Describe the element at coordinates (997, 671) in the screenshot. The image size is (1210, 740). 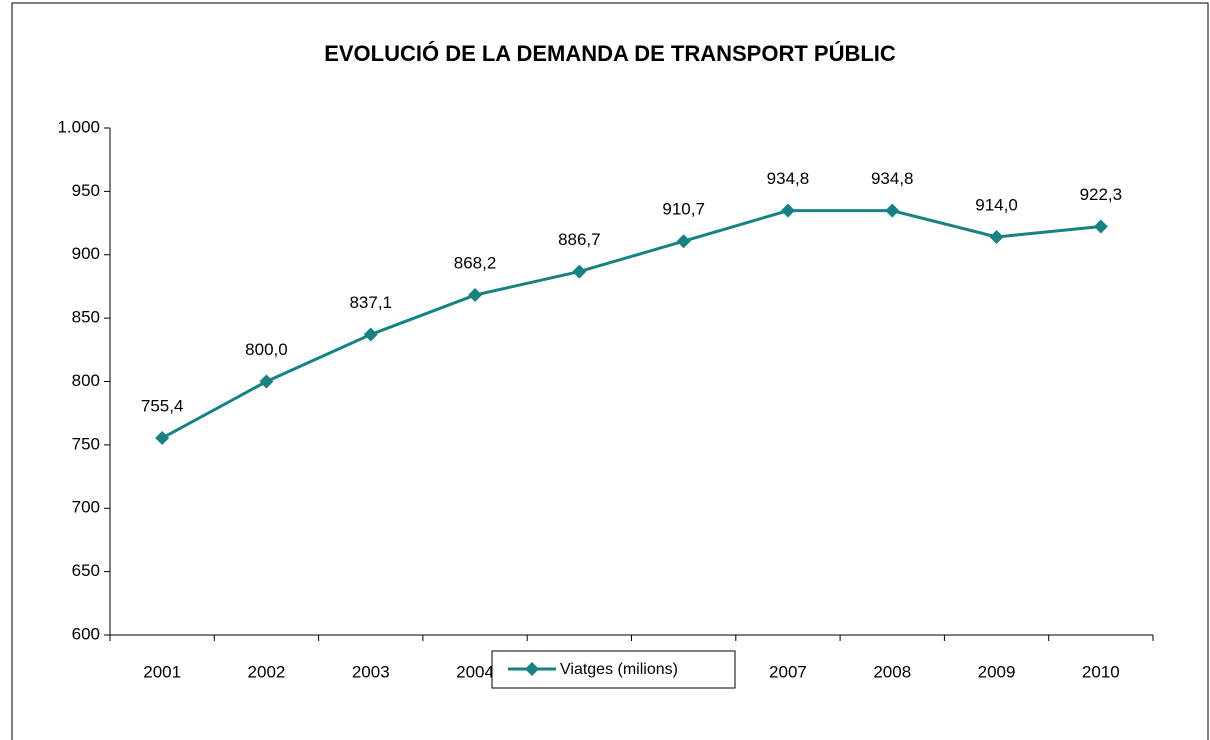
I see `x-tick-label: 2009` at that location.